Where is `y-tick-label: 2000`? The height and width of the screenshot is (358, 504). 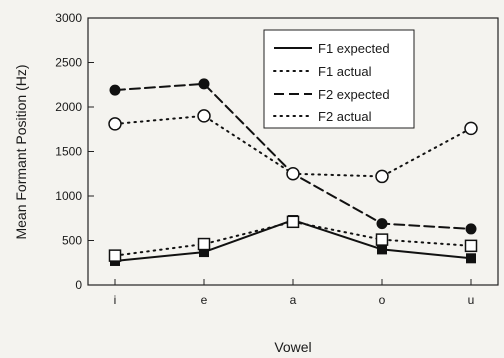 y-tick-label: 2000 is located at coordinates (68, 107).